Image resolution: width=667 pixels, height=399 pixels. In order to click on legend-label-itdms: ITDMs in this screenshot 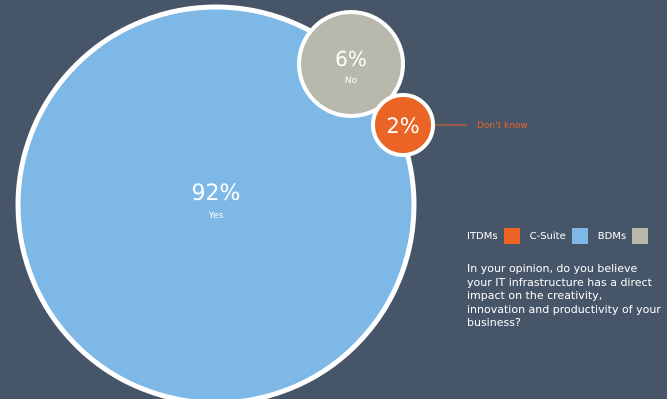, I will do `click(482, 236)`.